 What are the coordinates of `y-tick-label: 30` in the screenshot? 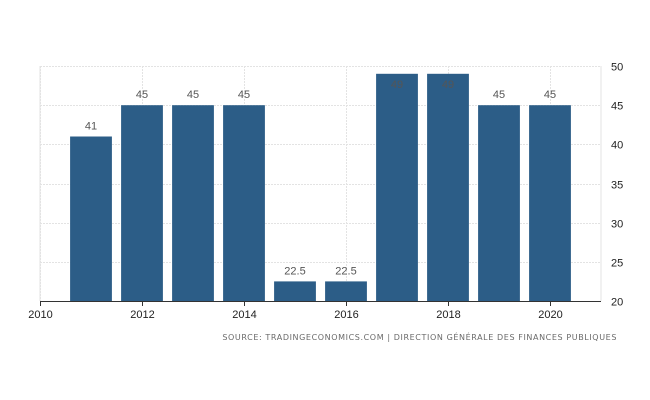 It's located at (617, 225).